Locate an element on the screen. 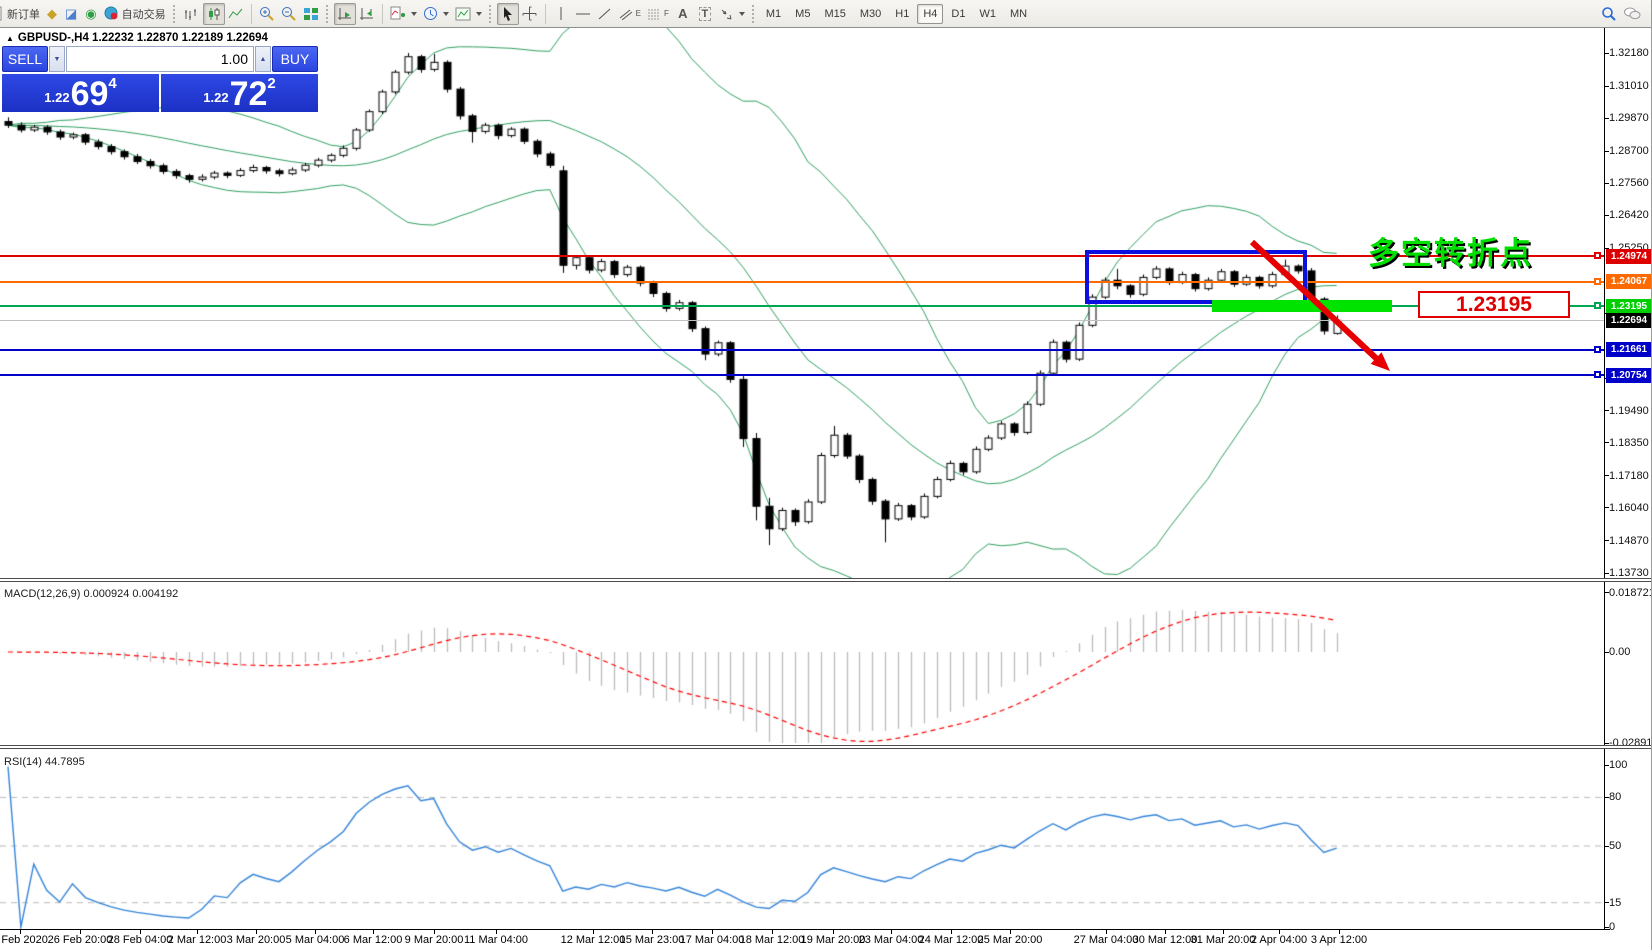 The image size is (1652, 950). timeframe-h1: H1 is located at coordinates (902, 13).